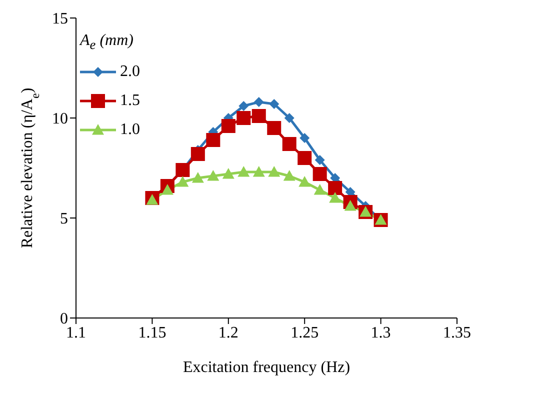  What do you see at coordinates (64, 319) in the screenshot?
I see `y-tick-label: 0` at bounding box center [64, 319].